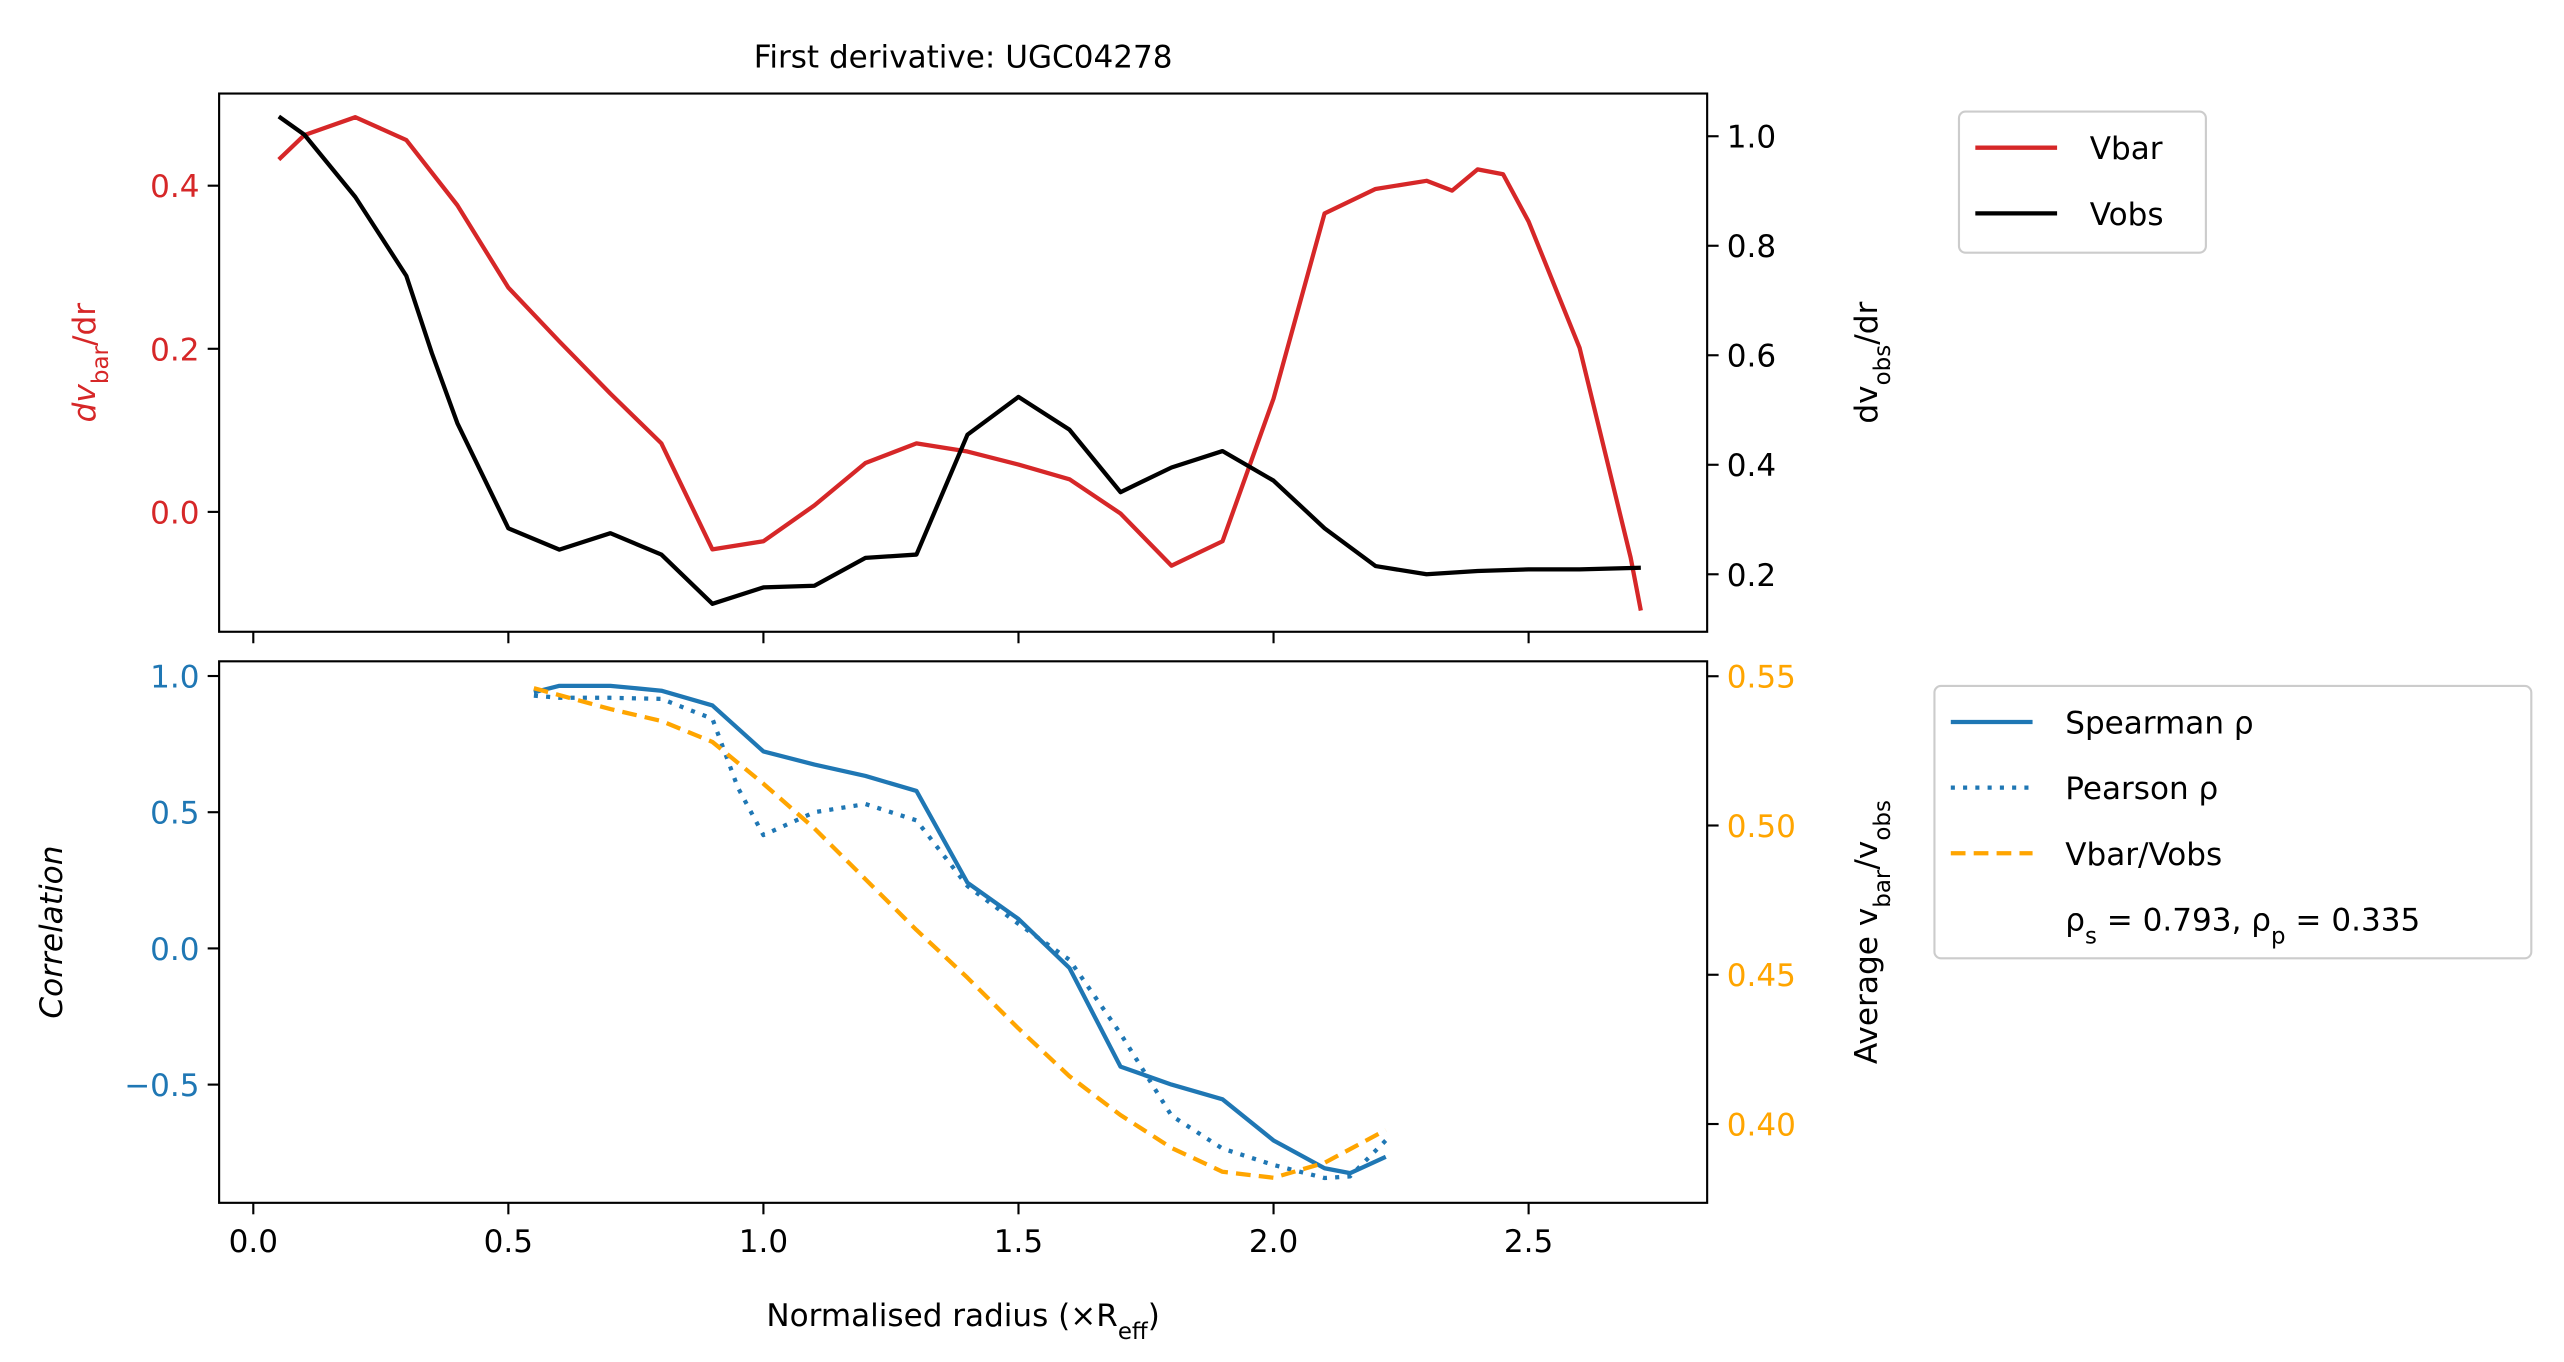  What do you see at coordinates (1761, 1125) in the screenshot?
I see `y2-tick-label: 0.40` at bounding box center [1761, 1125].